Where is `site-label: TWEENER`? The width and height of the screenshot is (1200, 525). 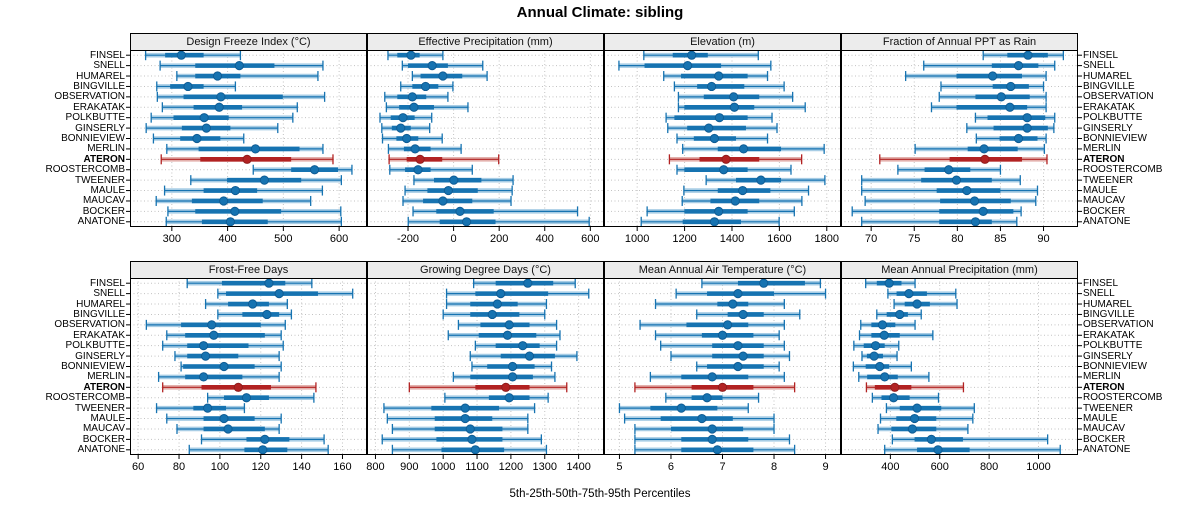
site-label: TWEENER is located at coordinates (100, 408).